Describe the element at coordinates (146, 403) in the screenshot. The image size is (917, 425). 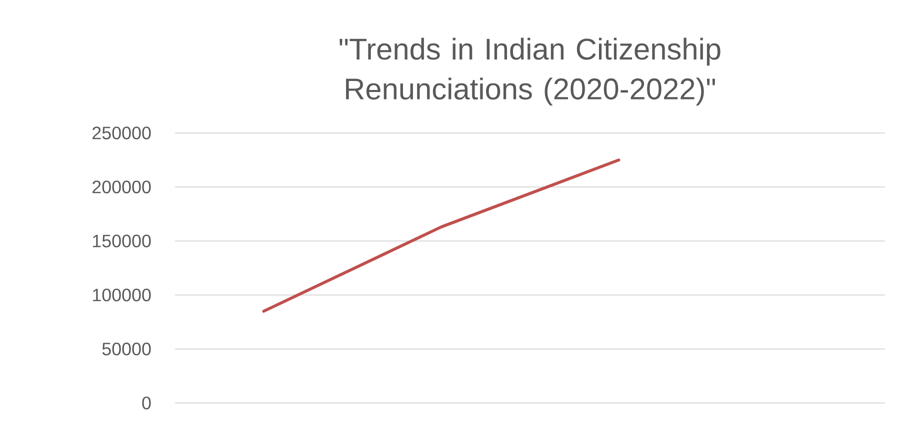
I see `y-tick-label: 0` at that location.